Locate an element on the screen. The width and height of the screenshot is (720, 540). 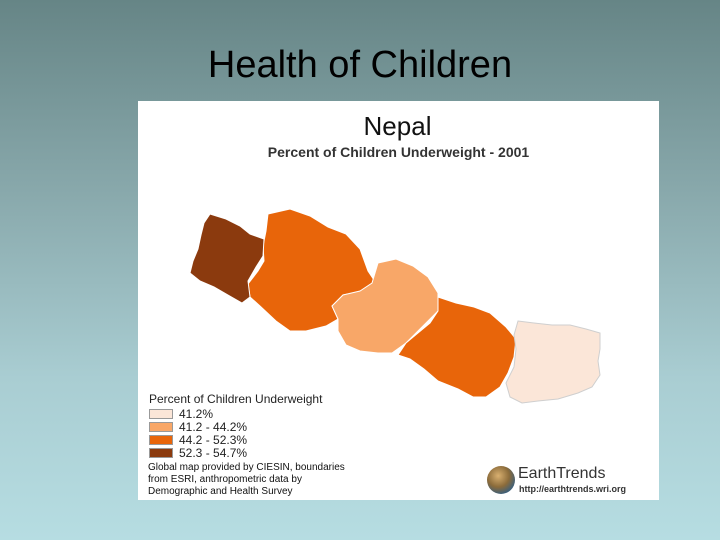
legend-label: 52.3 - 54.7% is located at coordinates (213, 453).